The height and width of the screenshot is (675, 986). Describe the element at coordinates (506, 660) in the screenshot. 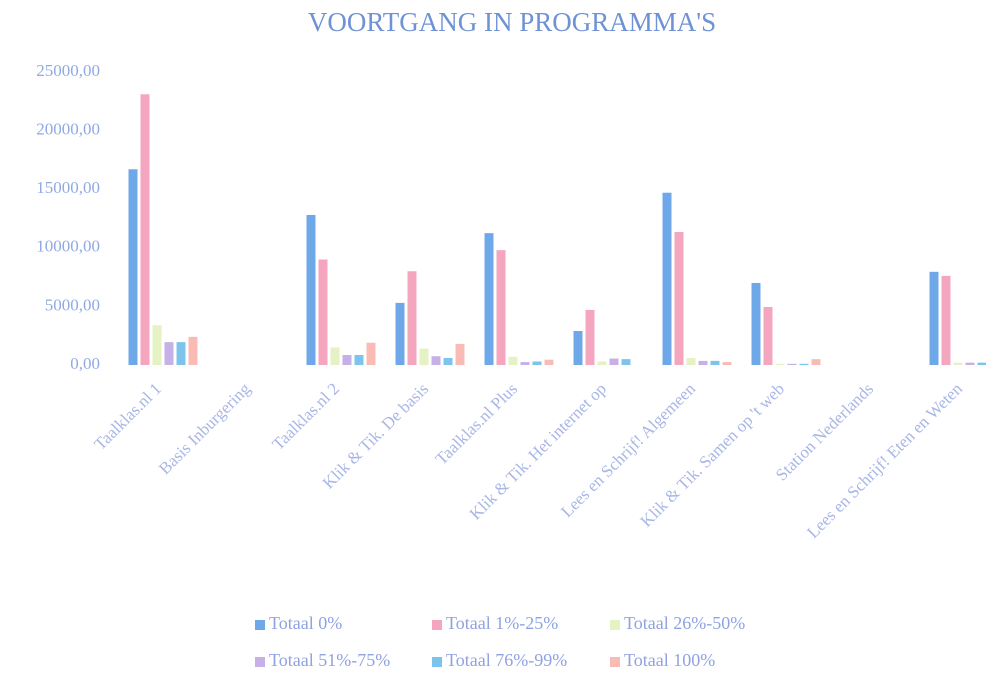

I see `legend-label: Totaal 76%-99%` at that location.